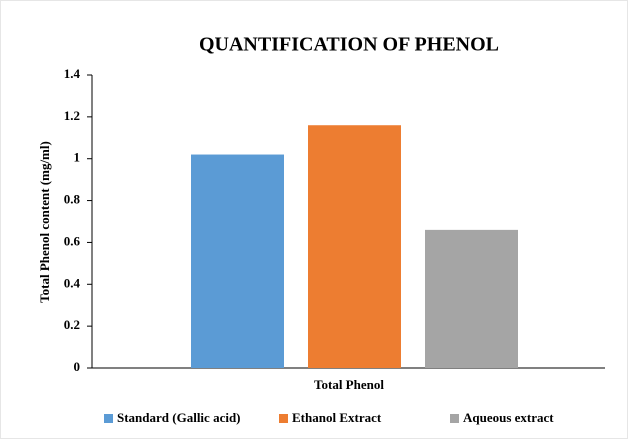  Describe the element at coordinates (72, 324) in the screenshot. I see `y-tick-label: 0.2` at that location.